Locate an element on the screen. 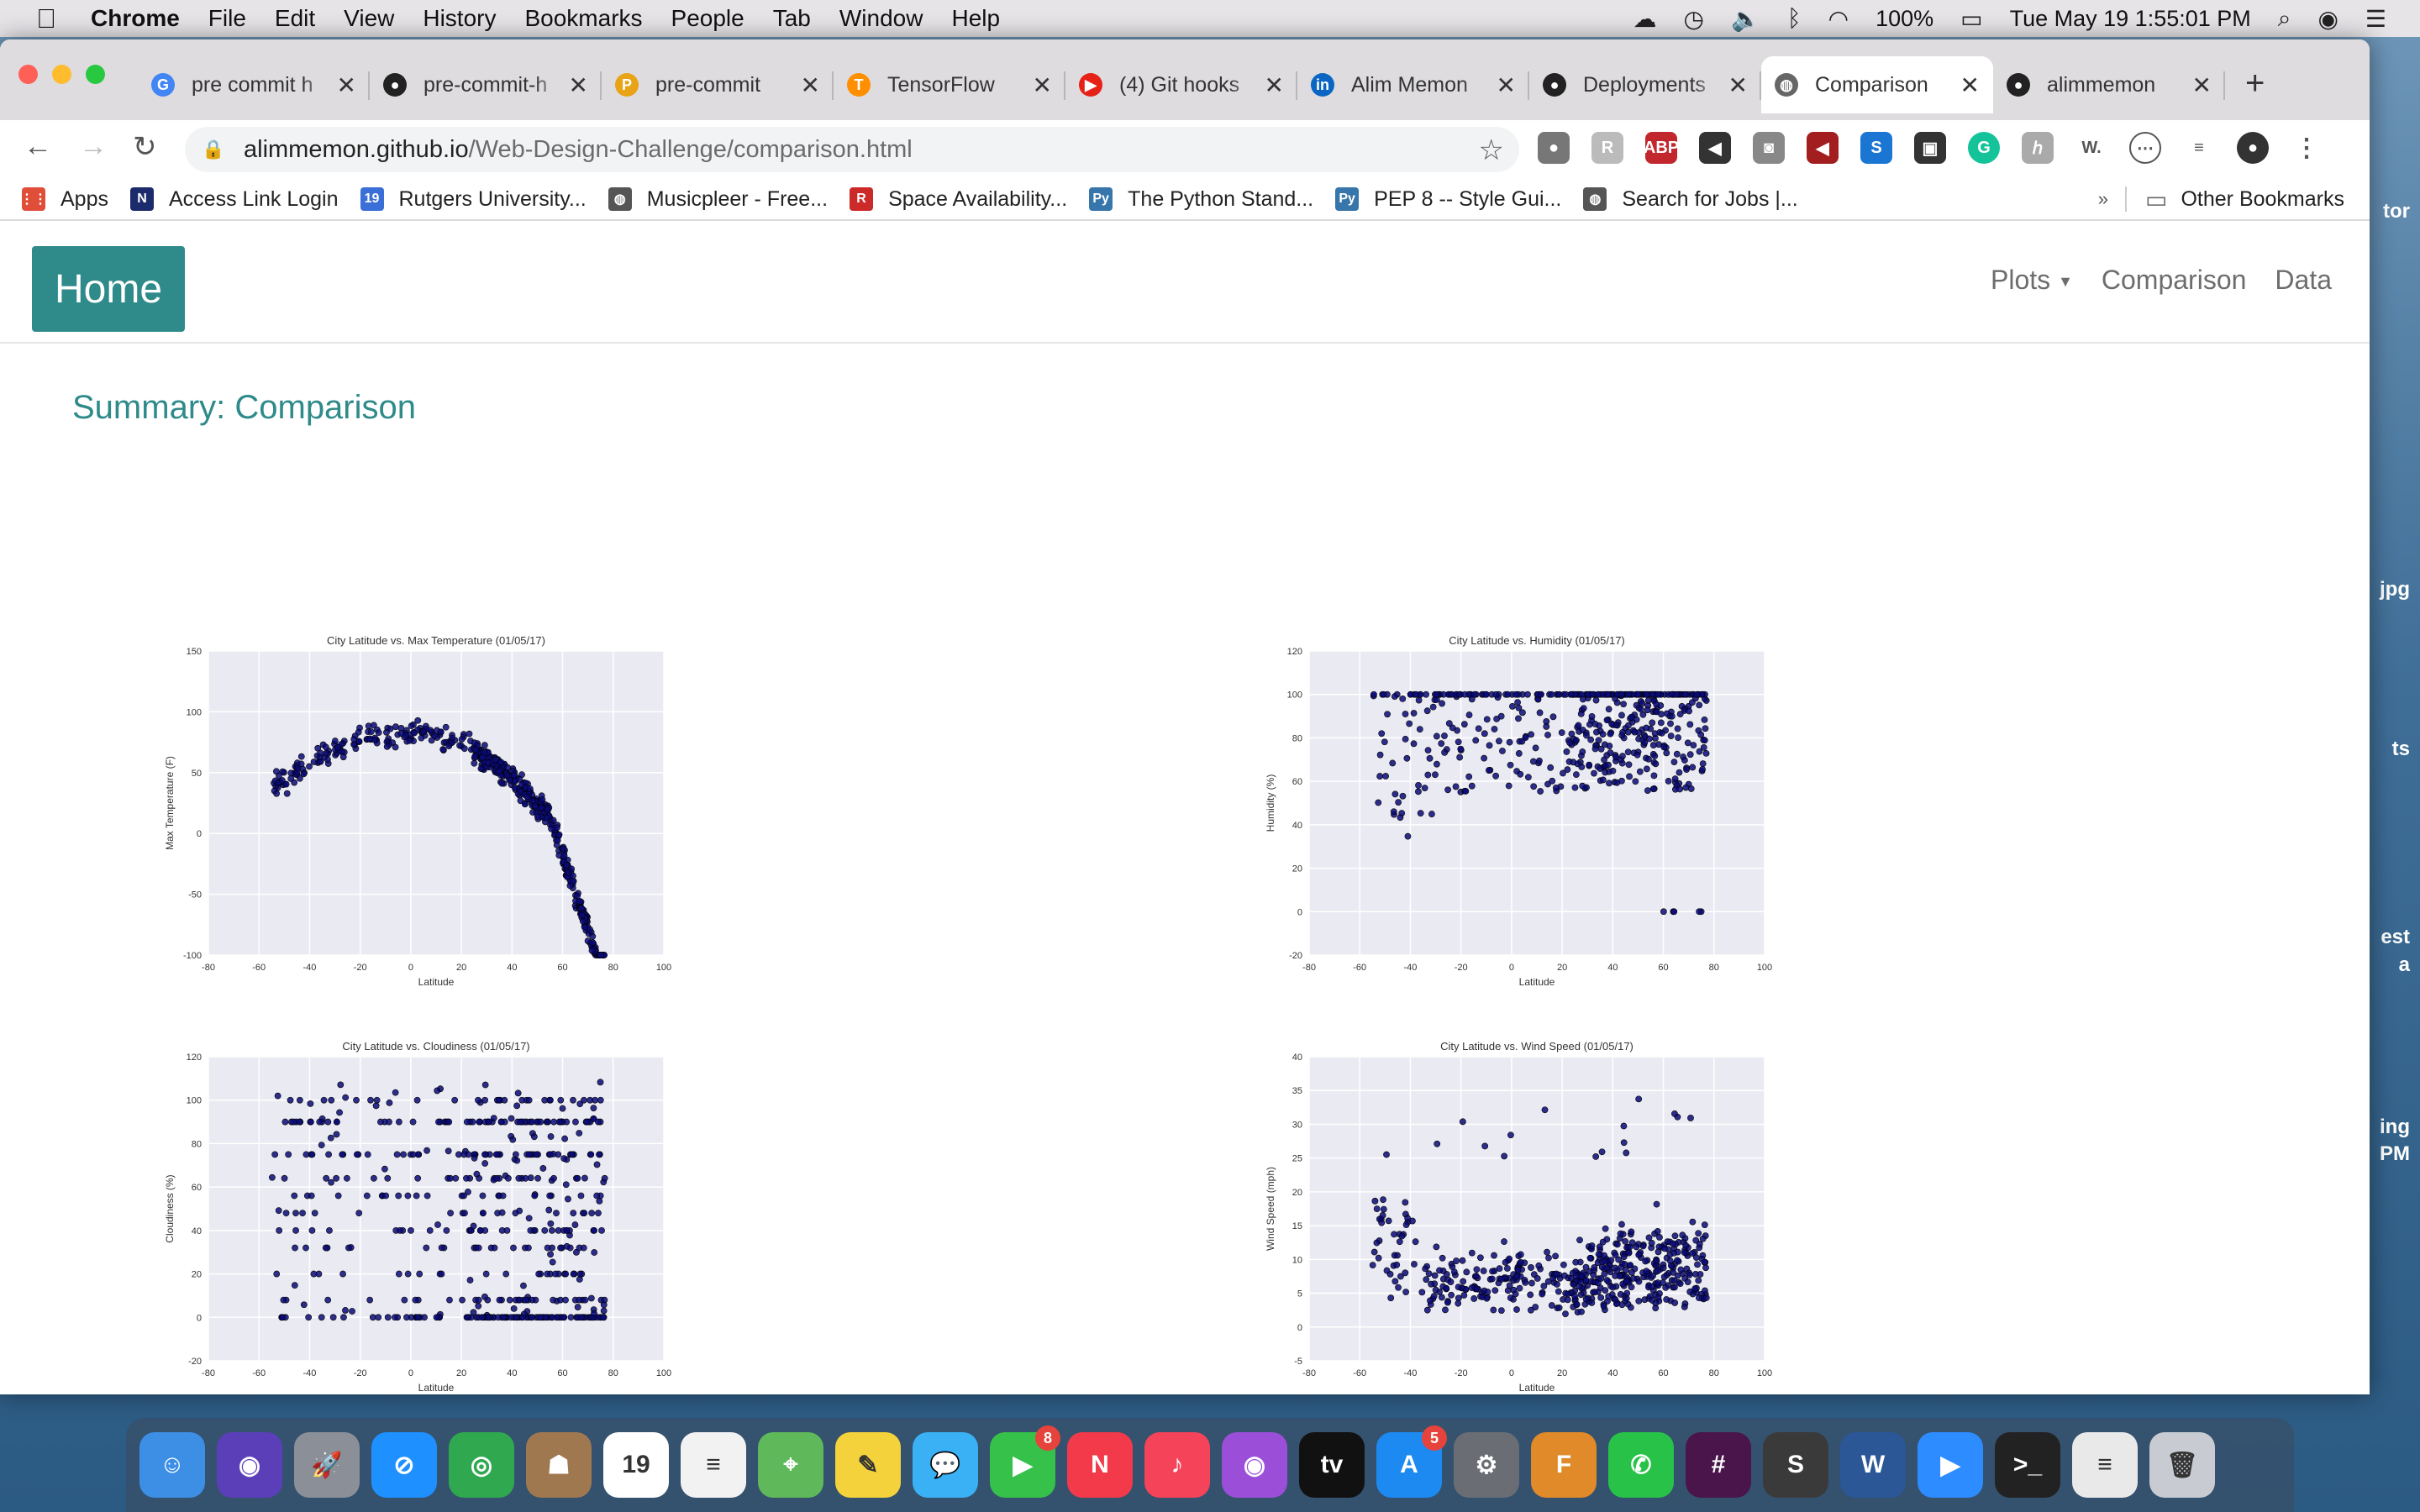 This screenshot has width=2420, height=1512. whatsapp-icon: ✆ is located at coordinates (1641, 1465).